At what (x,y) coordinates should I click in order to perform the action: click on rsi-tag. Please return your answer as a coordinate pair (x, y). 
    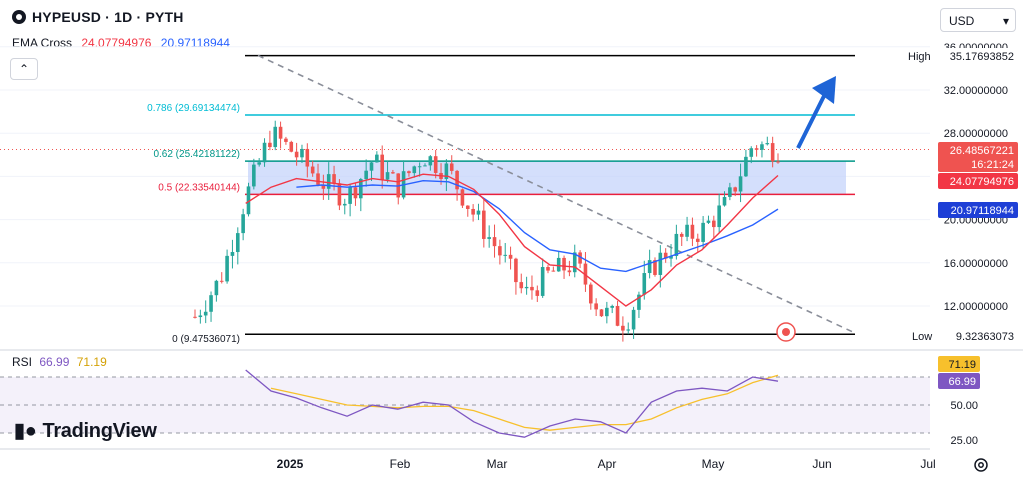
    Looking at the image, I should click on (959, 381).